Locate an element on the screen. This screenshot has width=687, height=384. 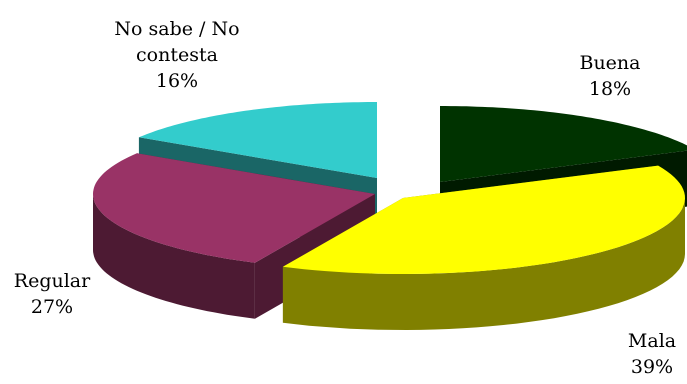
slice-label-regular-value: 27% is located at coordinates (52, 307).